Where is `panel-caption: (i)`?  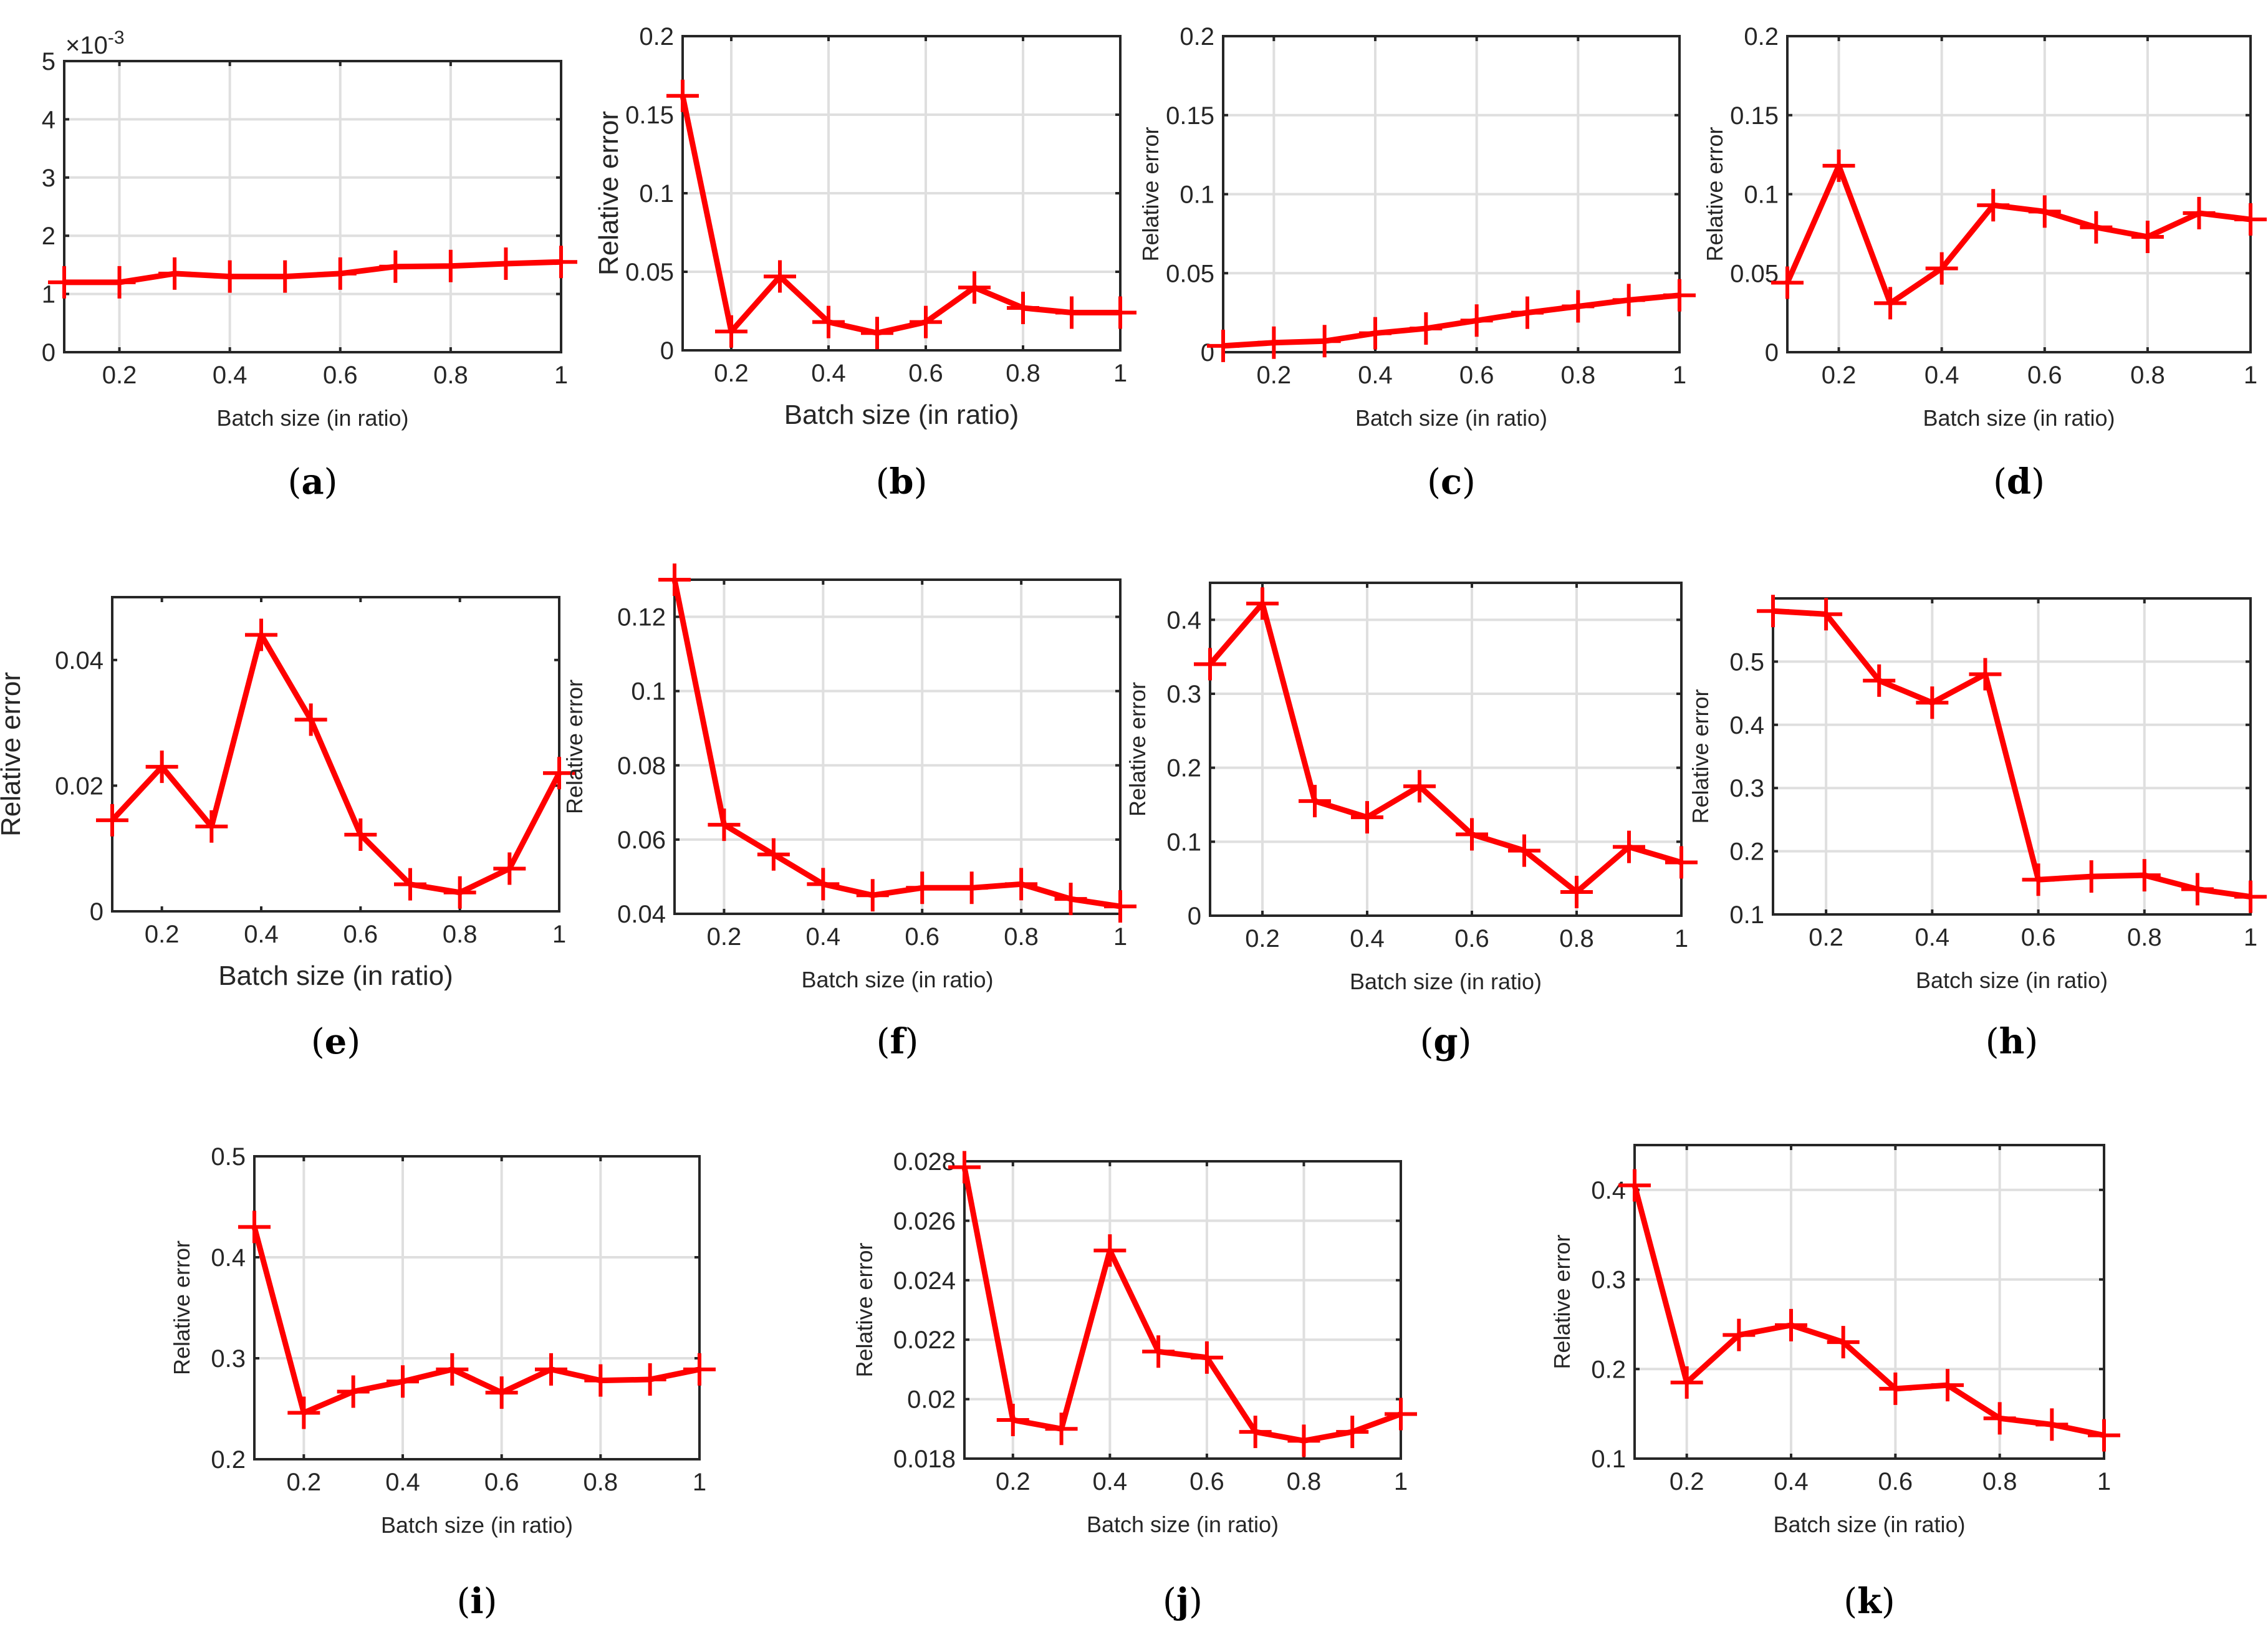 panel-caption: (i) is located at coordinates (477, 1601).